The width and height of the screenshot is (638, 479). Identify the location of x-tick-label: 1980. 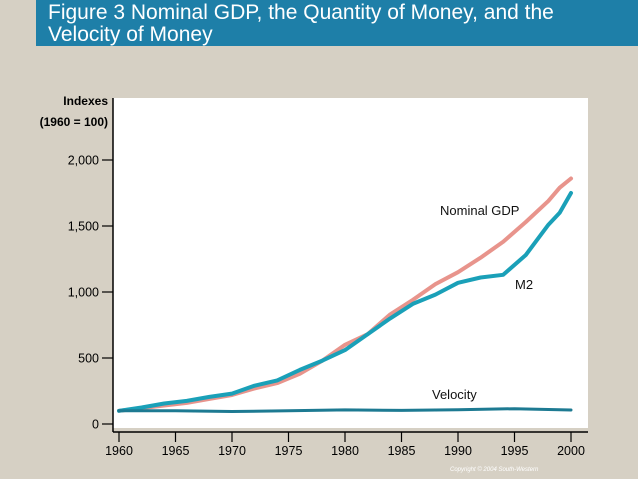
(345, 451).